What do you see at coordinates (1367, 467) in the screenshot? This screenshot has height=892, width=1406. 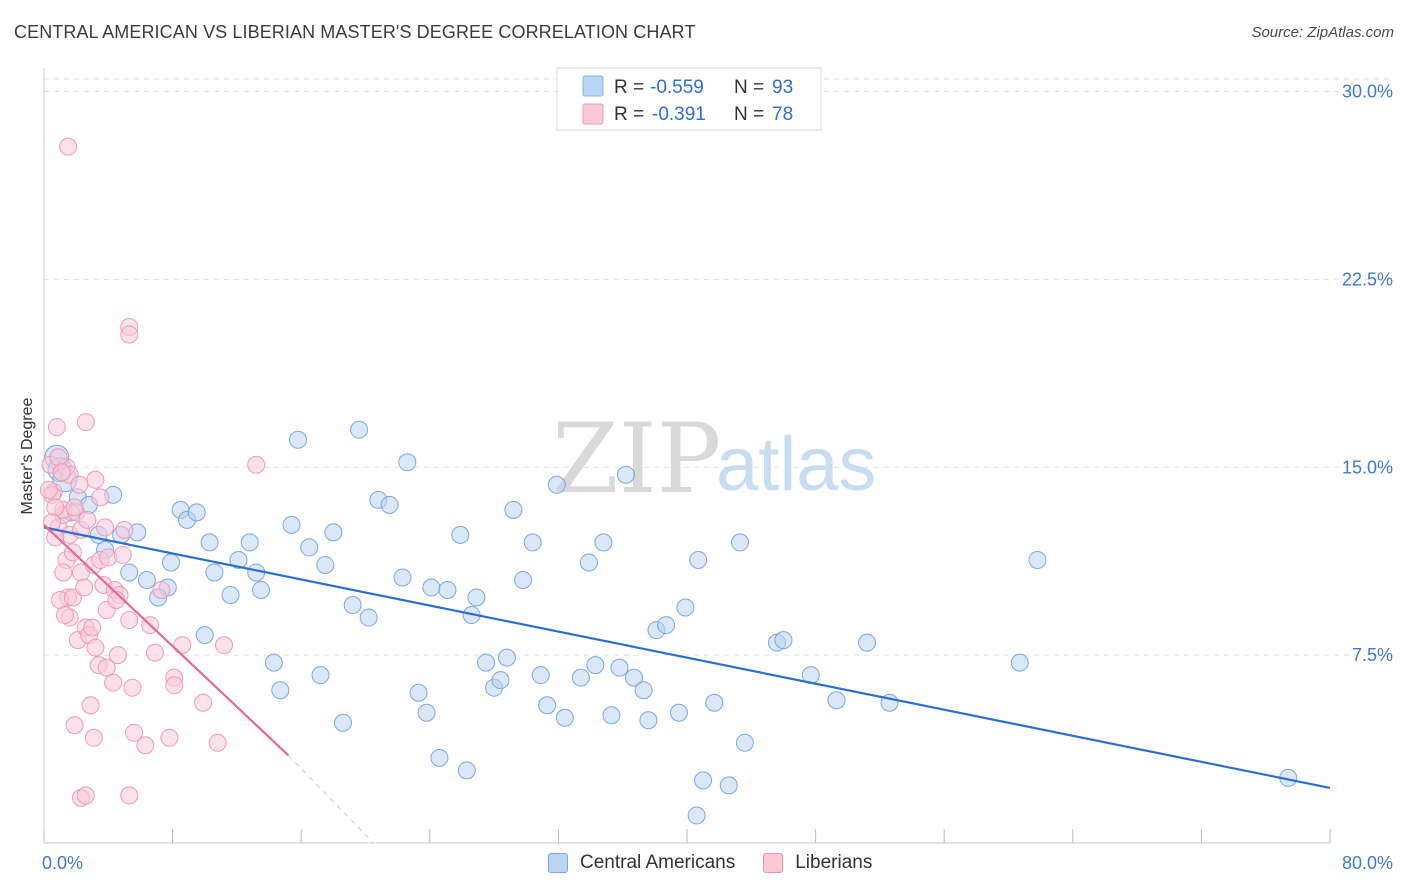 I see `y-tick-label: 15.0%` at bounding box center [1367, 467].